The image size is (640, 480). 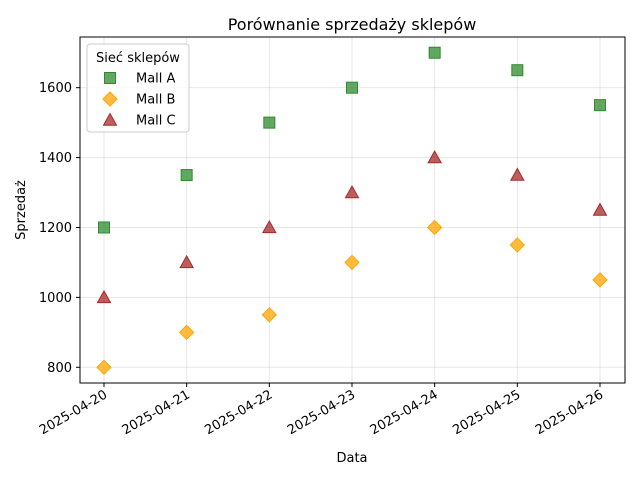 What do you see at coordinates (155, 100) in the screenshot?
I see `legend-label-mall-b: Mall B` at bounding box center [155, 100].